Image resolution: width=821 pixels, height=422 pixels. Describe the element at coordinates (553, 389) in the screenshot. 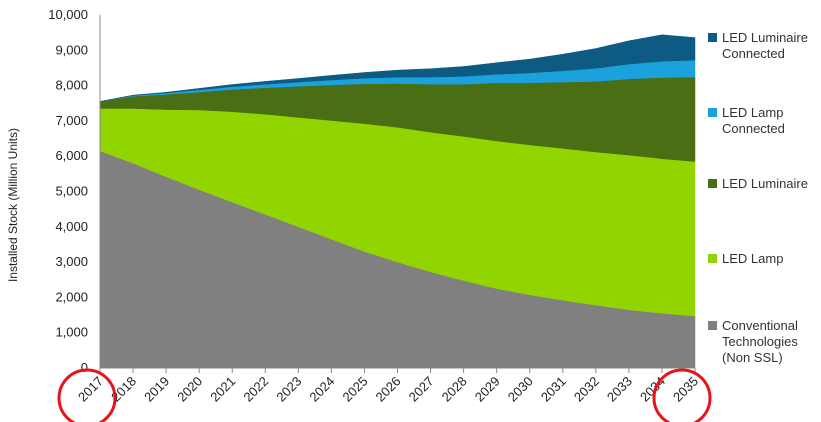

I see `x-tick-label: 2031` at that location.